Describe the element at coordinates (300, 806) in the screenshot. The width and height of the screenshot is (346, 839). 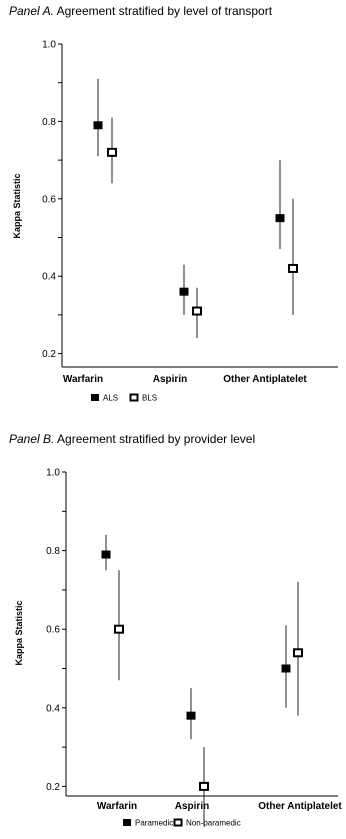
I see `panel-b-category-label: Other Antiplatelet` at that location.